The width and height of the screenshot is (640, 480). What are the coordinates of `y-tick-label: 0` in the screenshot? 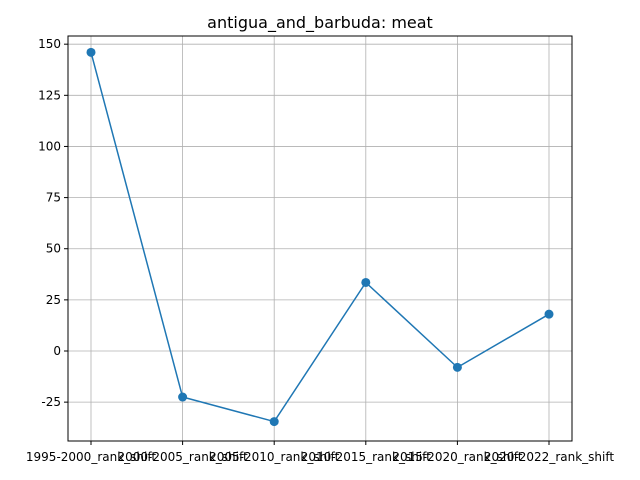 It's located at (57, 351).